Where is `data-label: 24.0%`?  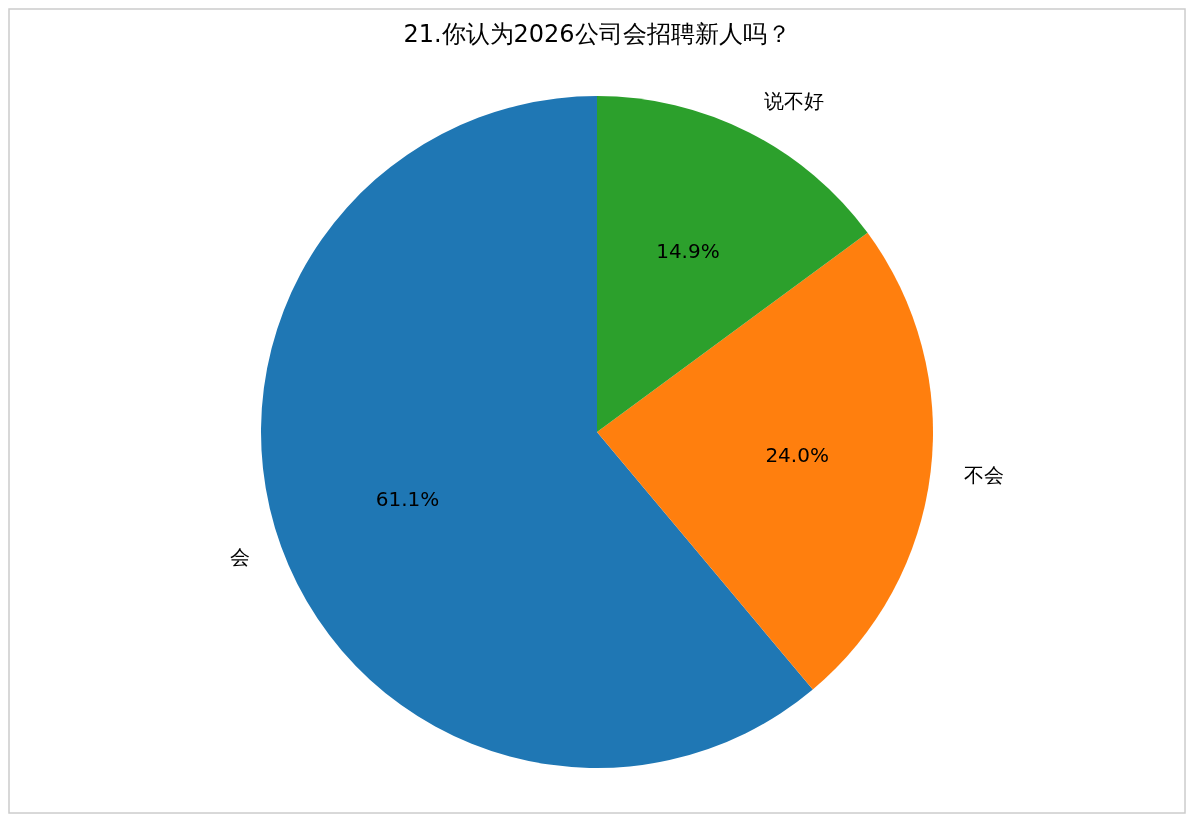 data-label: 24.0% is located at coordinates (797, 454).